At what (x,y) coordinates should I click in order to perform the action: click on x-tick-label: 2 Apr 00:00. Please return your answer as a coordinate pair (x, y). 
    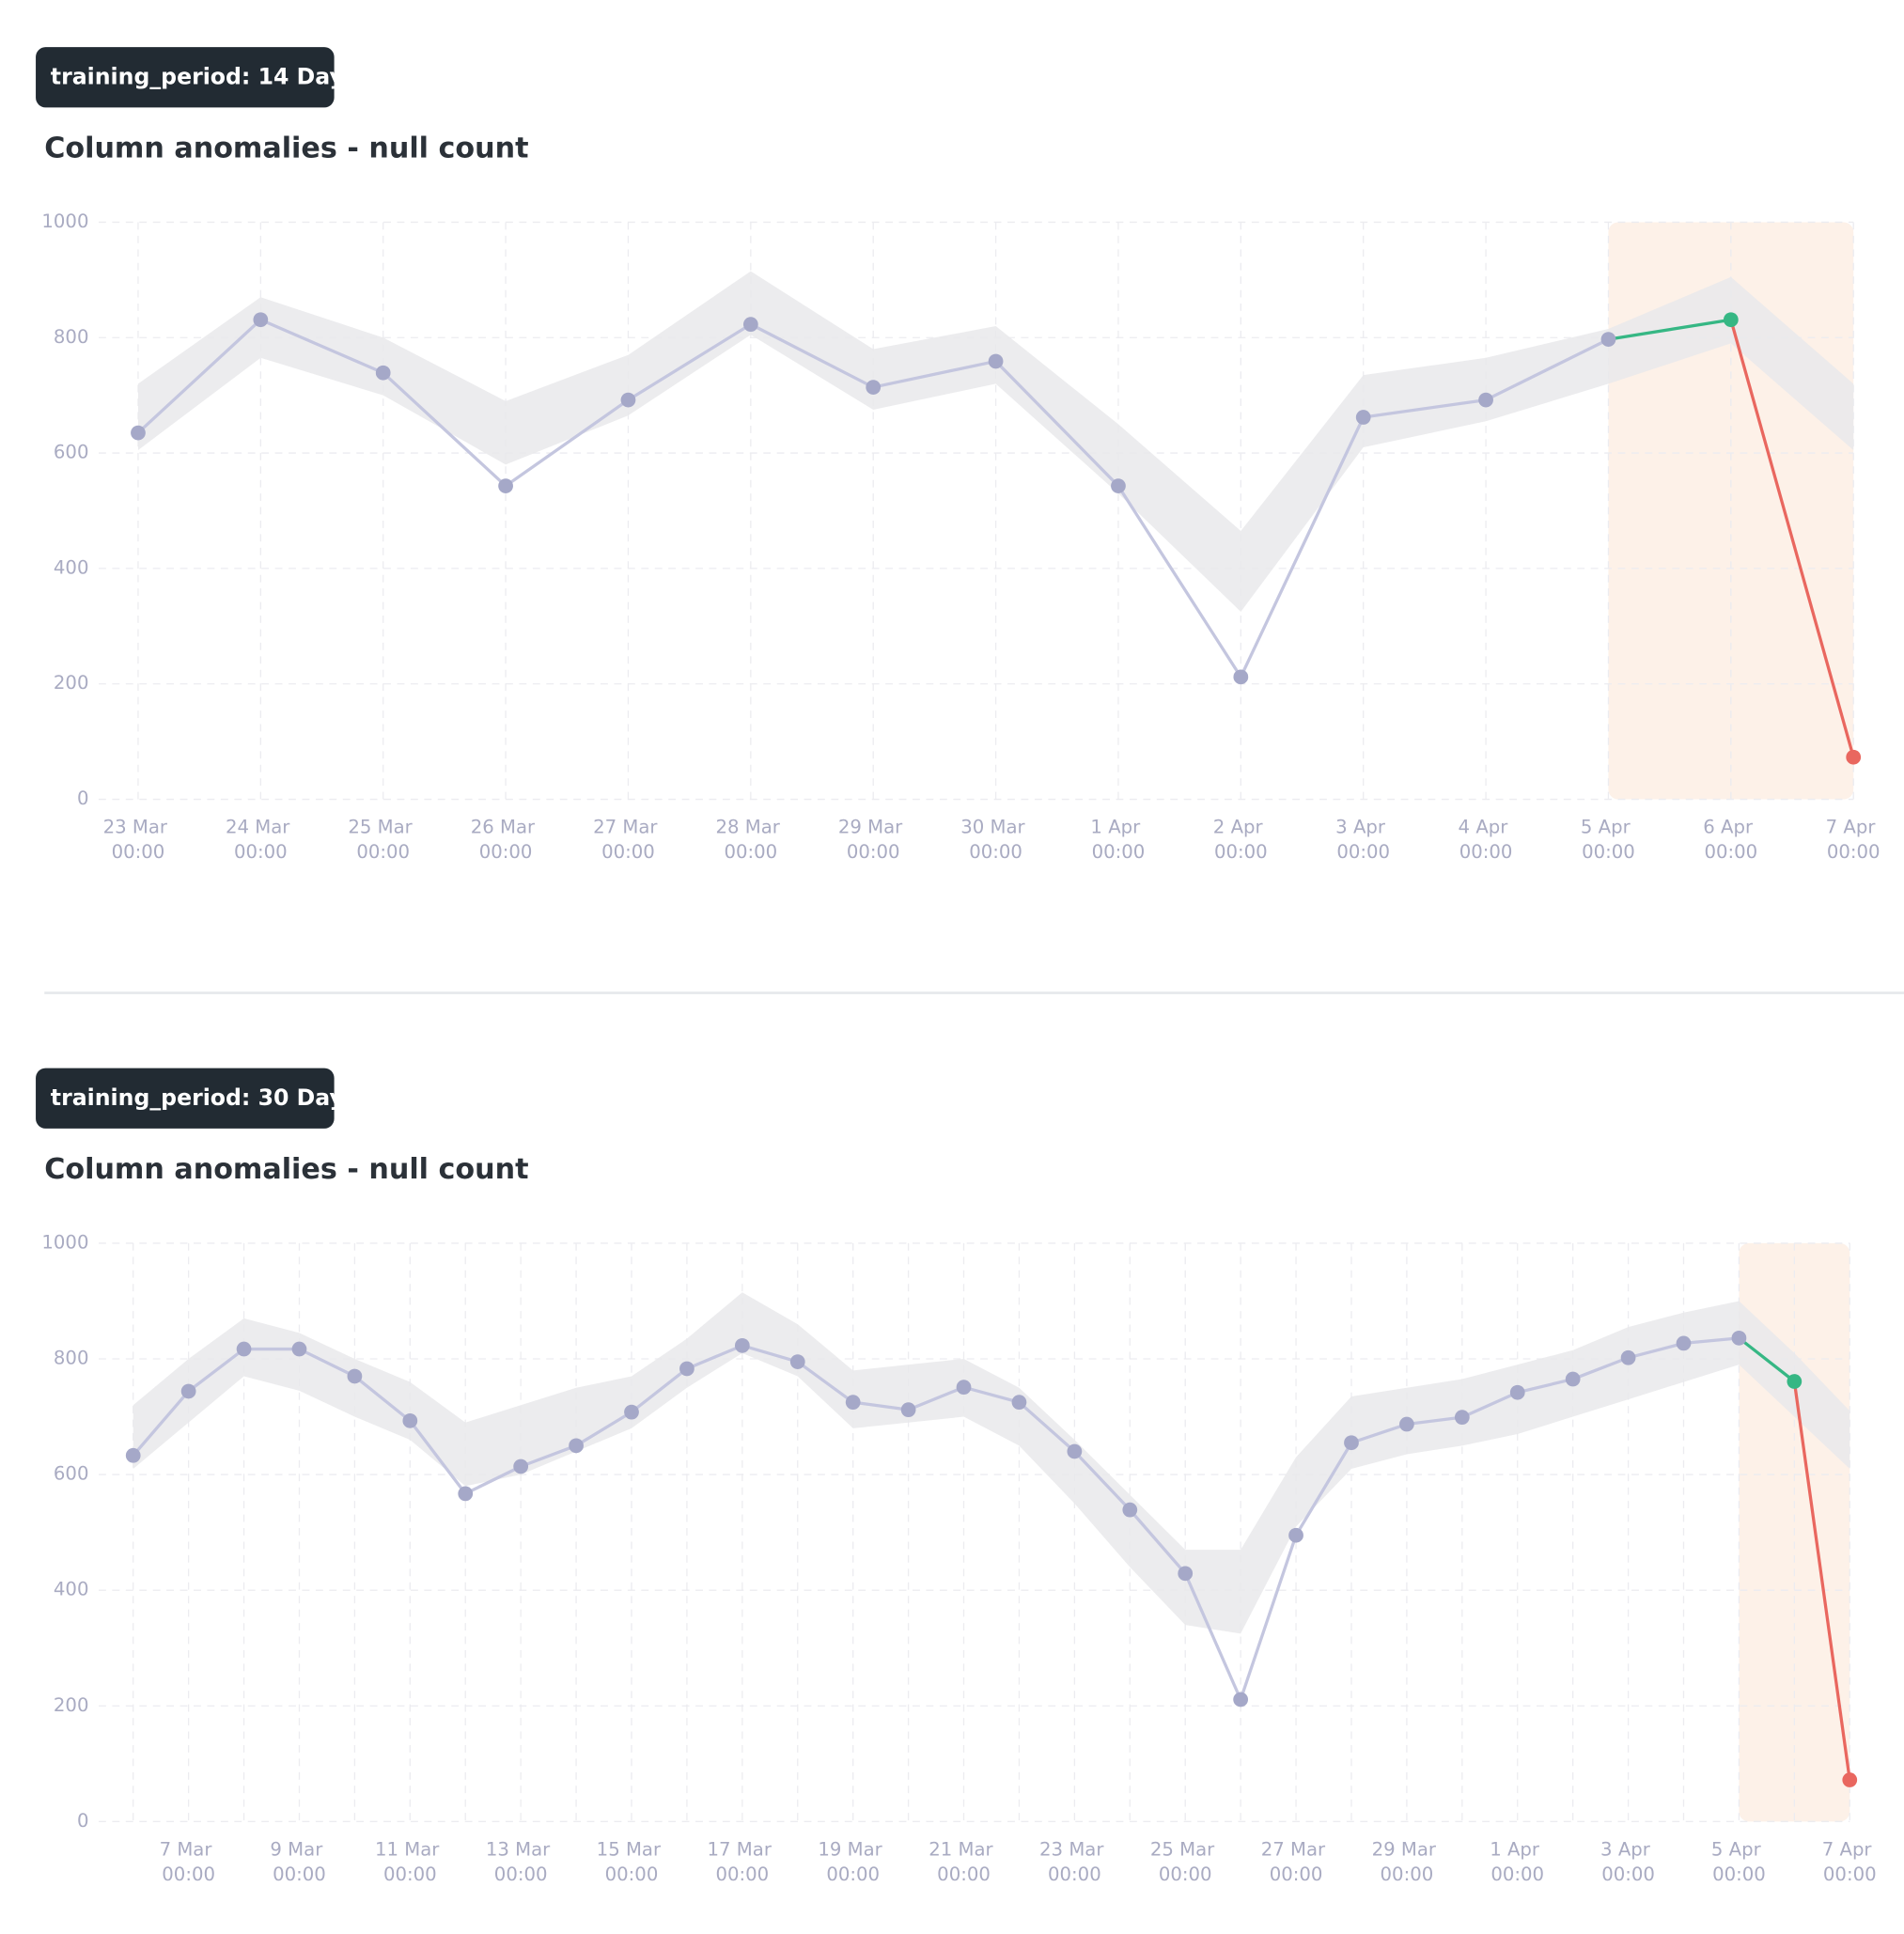
    Looking at the image, I should click on (1241, 839).